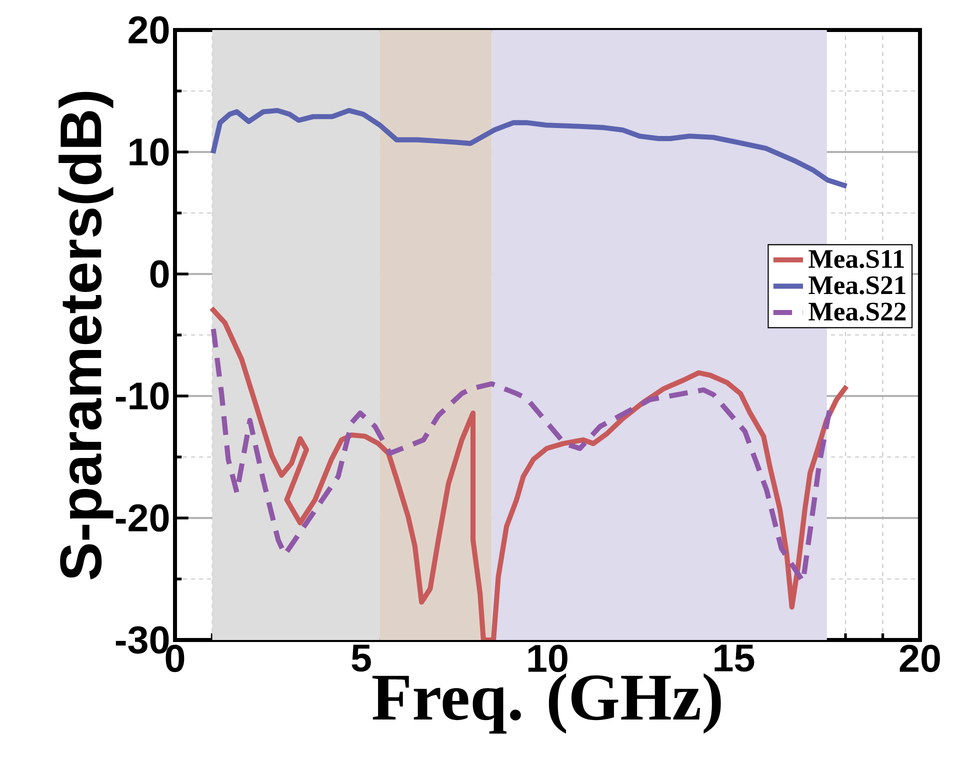 The height and width of the screenshot is (770, 974). I want to click on y-axis-title: S-parameters(dB), so click(86, 336).